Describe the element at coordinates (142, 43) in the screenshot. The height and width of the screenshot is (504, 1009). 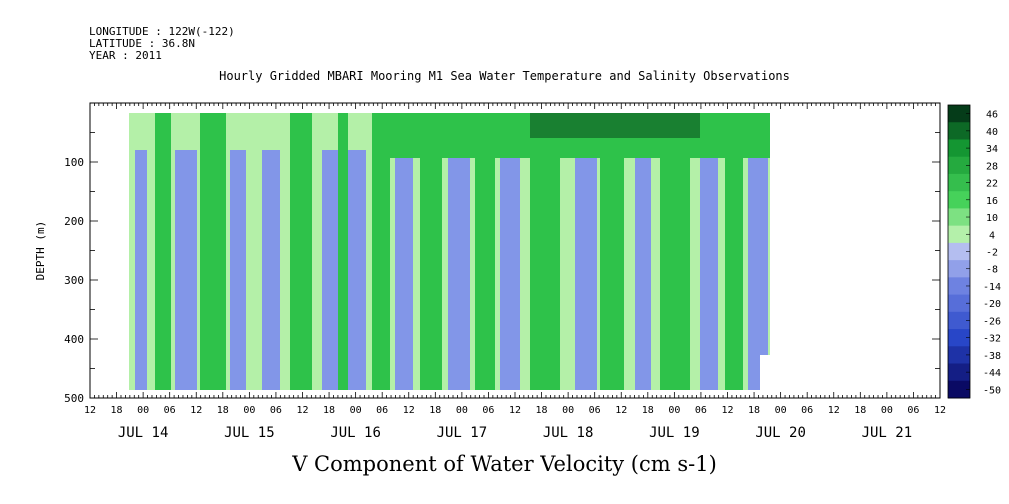
I see `latitude-label: LATITUDE : 36.8N` at that location.